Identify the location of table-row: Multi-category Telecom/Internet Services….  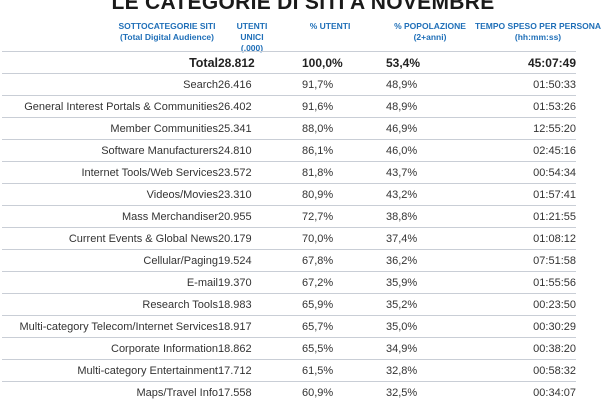
(289, 327).